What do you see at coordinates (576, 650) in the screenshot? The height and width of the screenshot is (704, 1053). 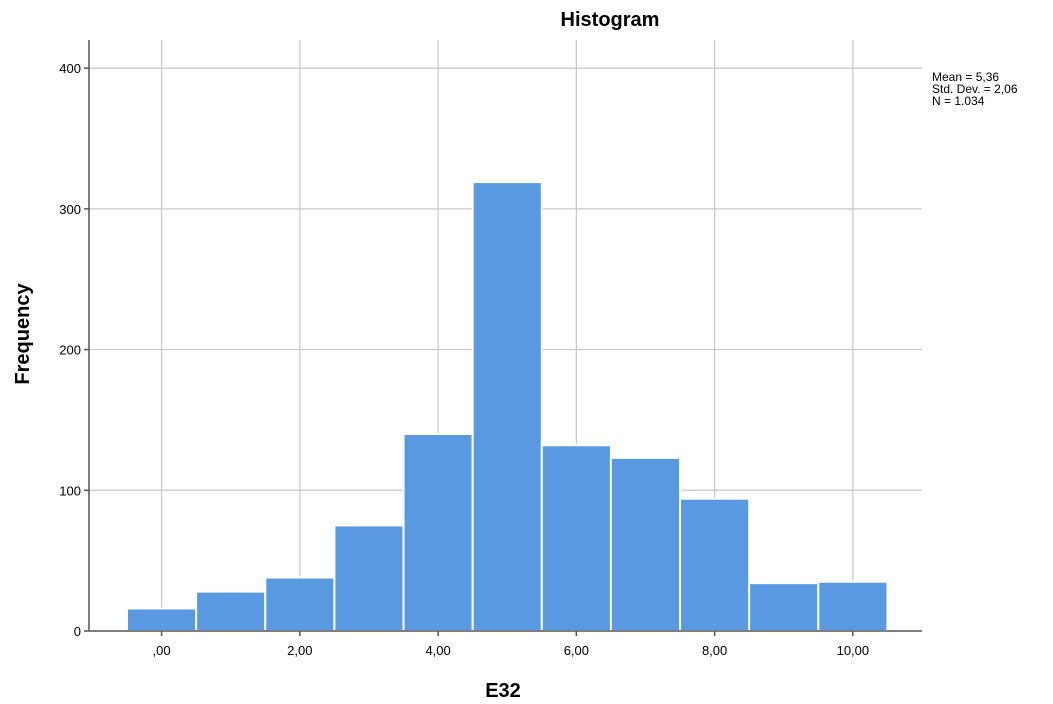 I see `x-tick-label: 6,00` at bounding box center [576, 650].